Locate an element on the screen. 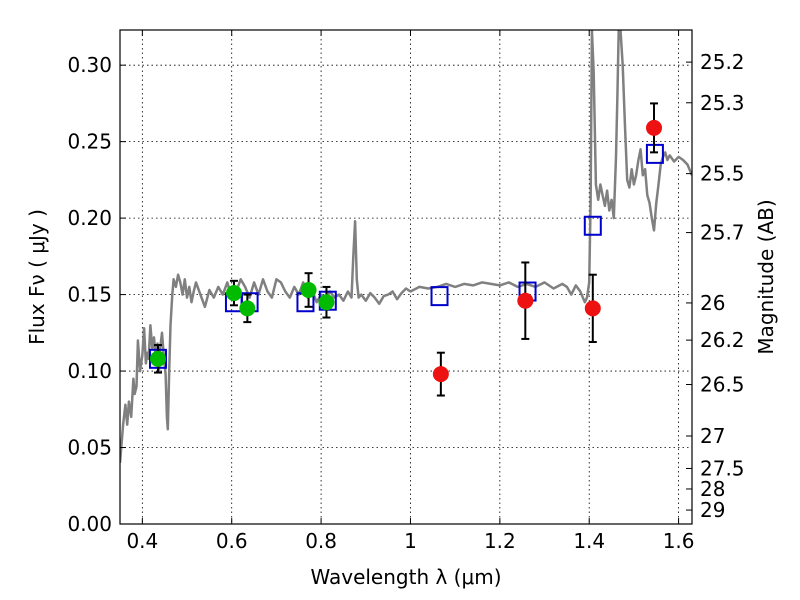 The height and width of the screenshot is (600, 800). magnitude-tick-label: 25.2 is located at coordinates (722, 62).